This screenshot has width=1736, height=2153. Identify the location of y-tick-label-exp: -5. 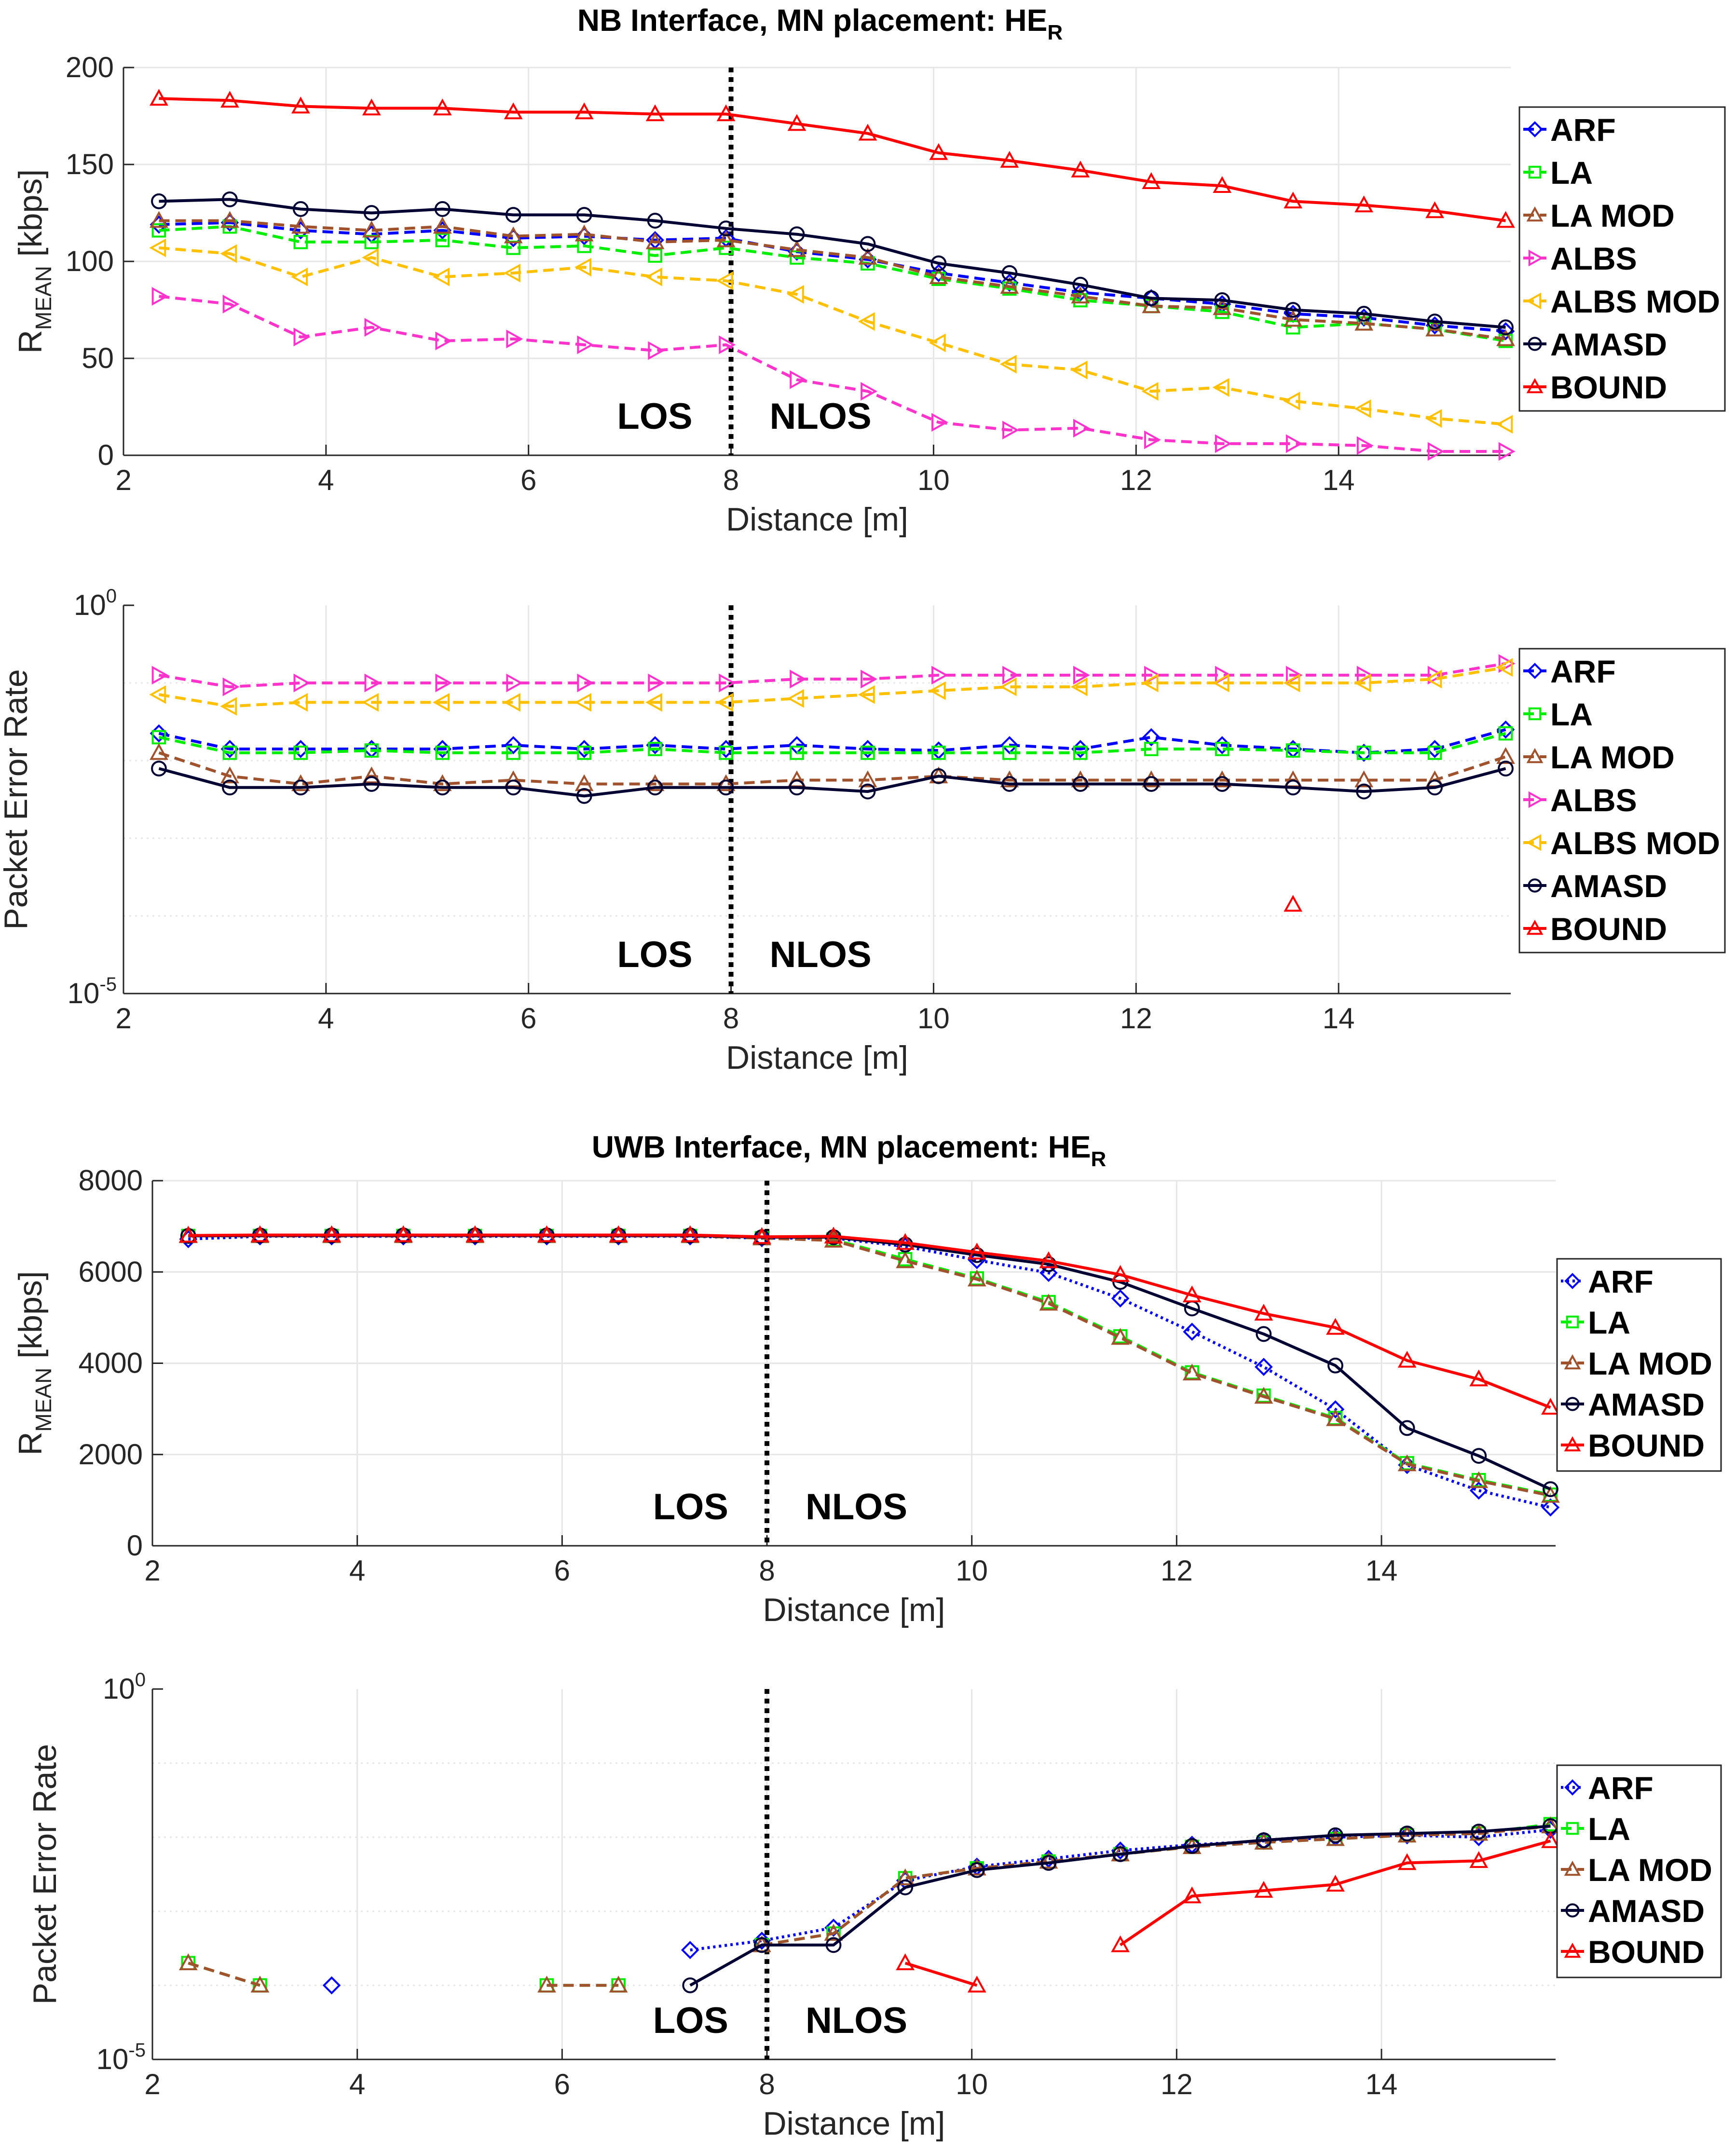
(108, 984).